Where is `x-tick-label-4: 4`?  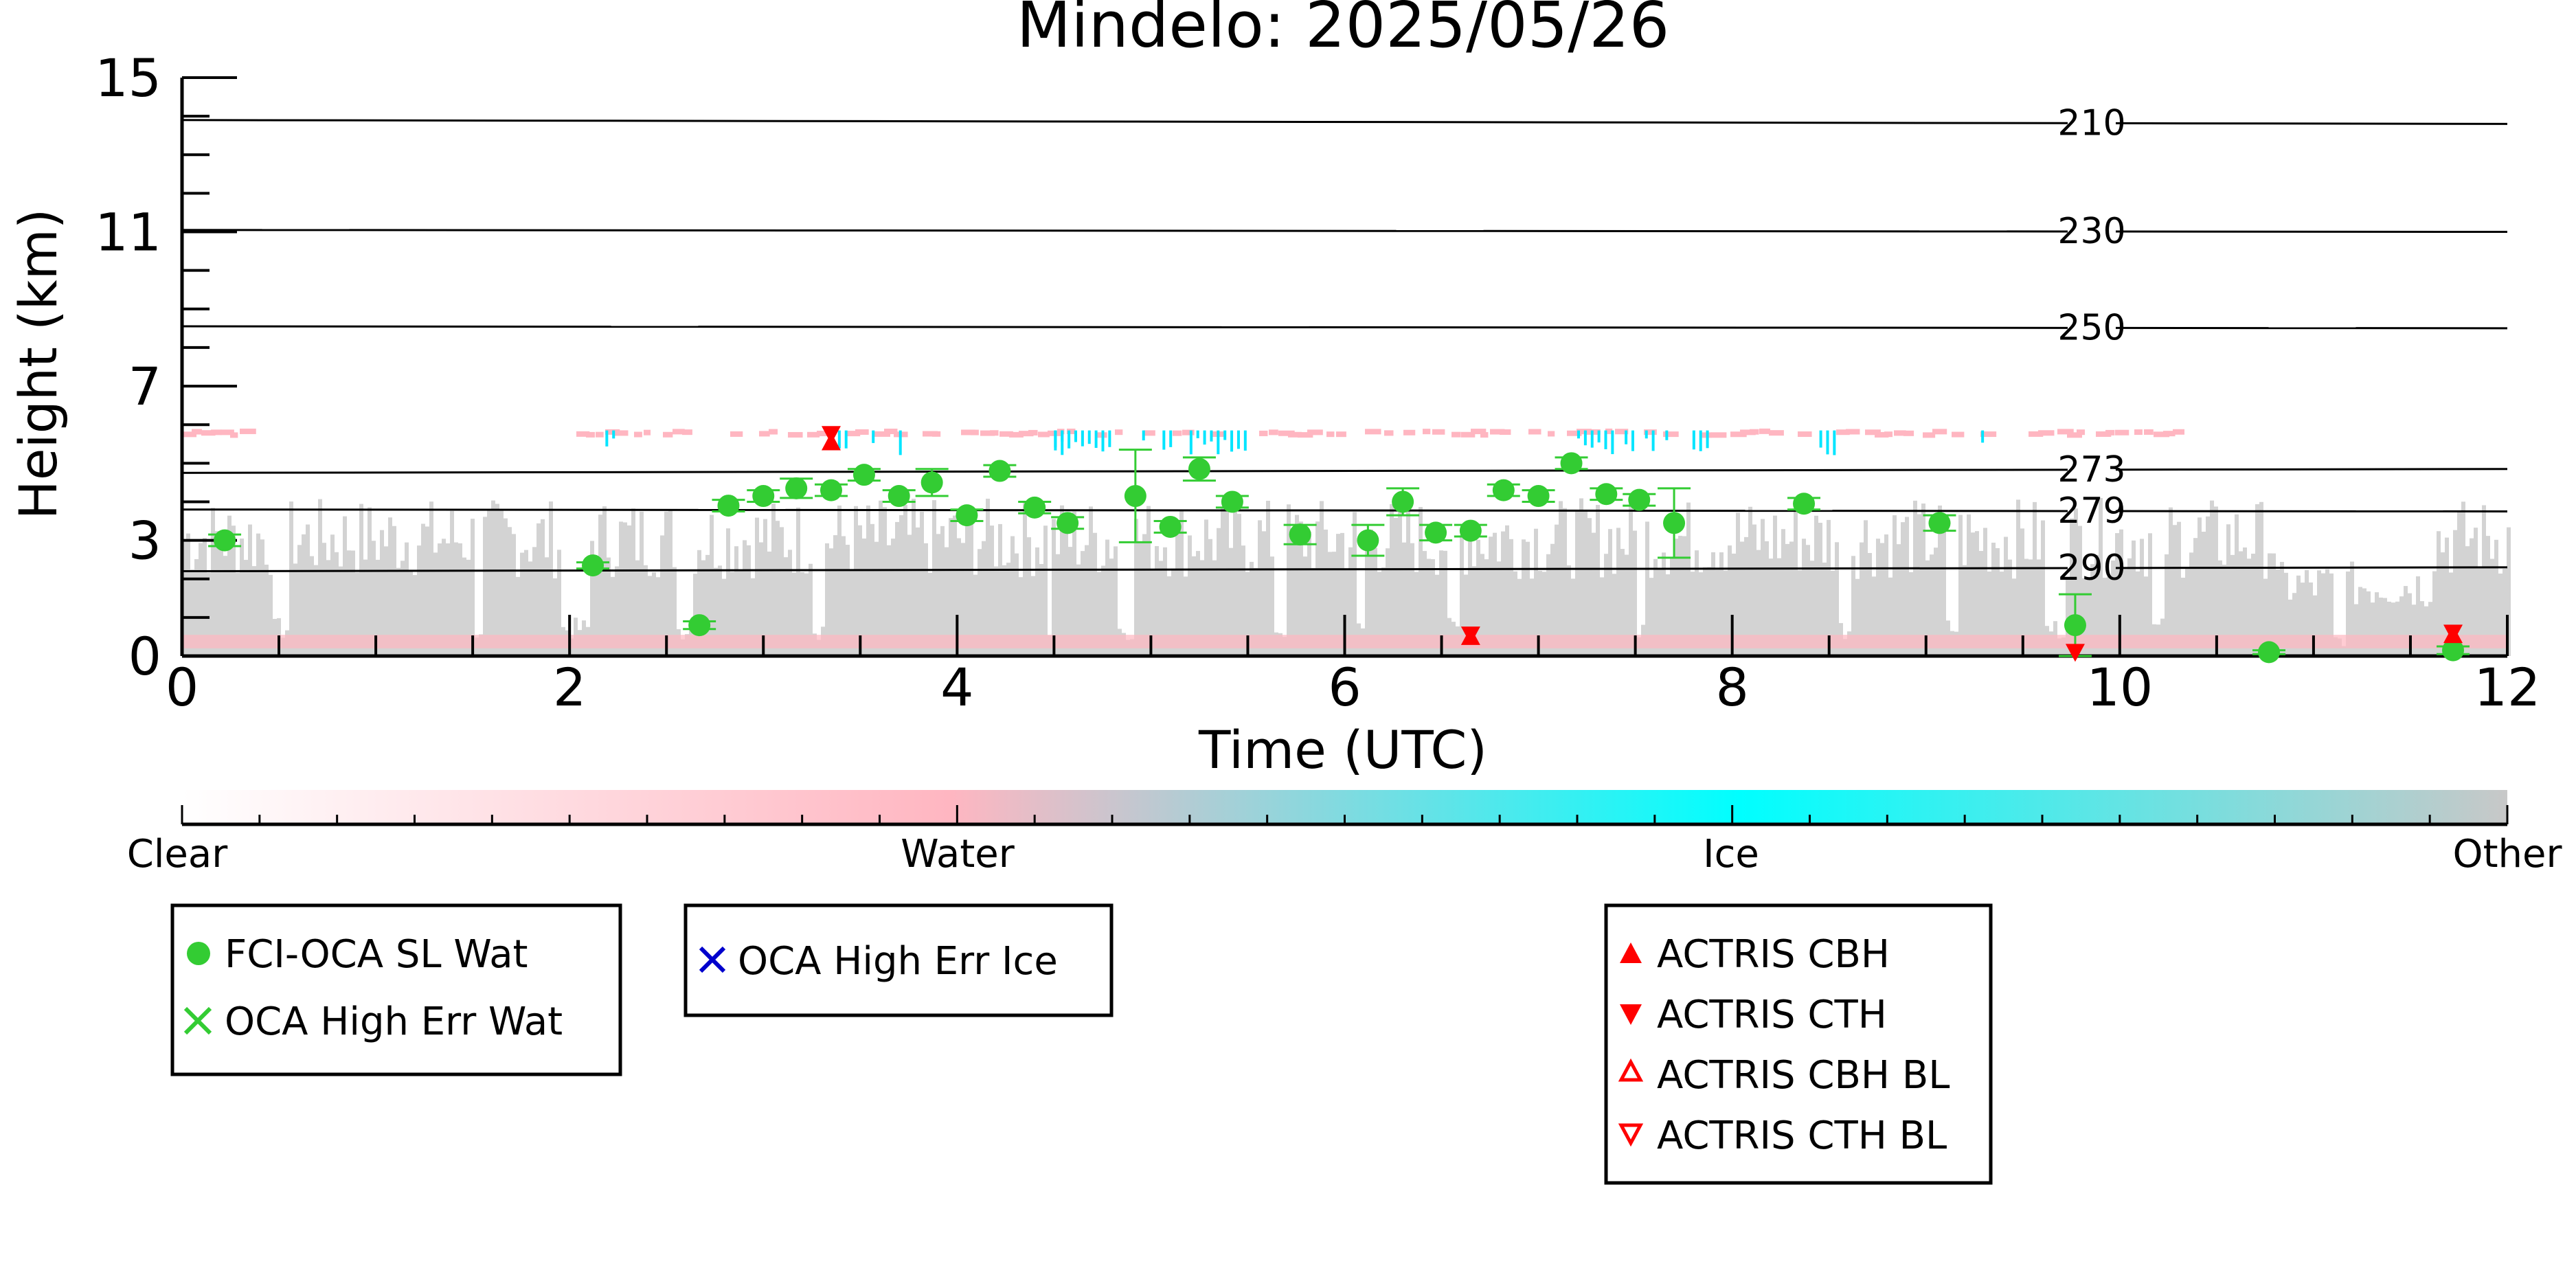
x-tick-label-4: 4 is located at coordinates (956, 687).